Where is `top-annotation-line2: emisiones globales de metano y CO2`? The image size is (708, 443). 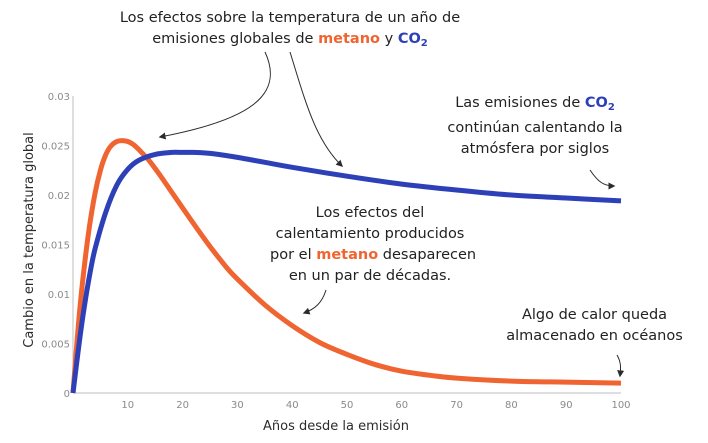 top-annotation-line2: emisiones globales de metano y CO2 is located at coordinates (290, 41).